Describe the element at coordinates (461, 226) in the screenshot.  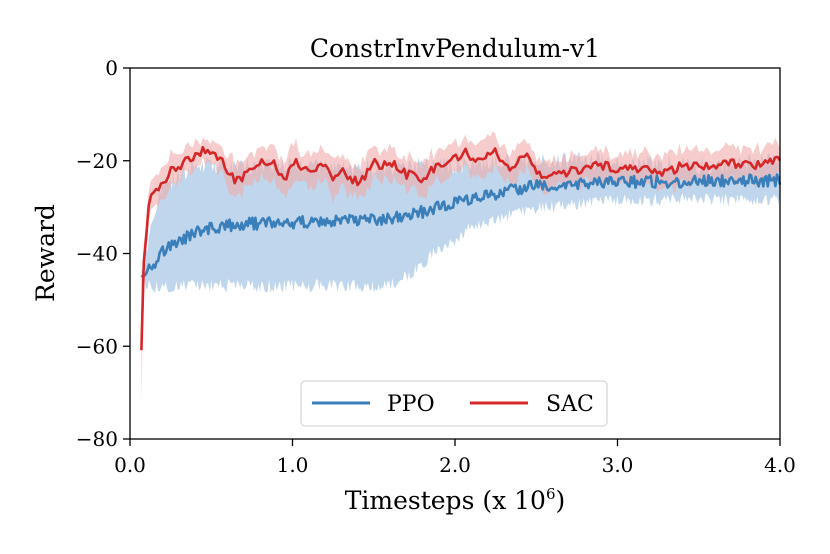
I see `series-line-ppo` at that location.